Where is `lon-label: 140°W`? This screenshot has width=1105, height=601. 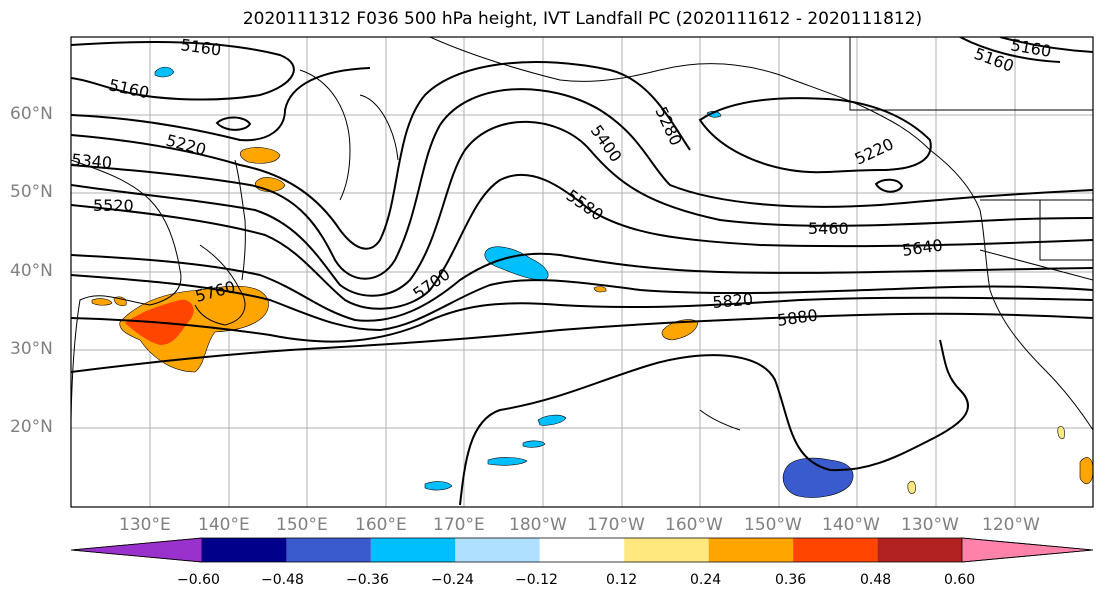 lon-label: 140°W is located at coordinates (851, 525).